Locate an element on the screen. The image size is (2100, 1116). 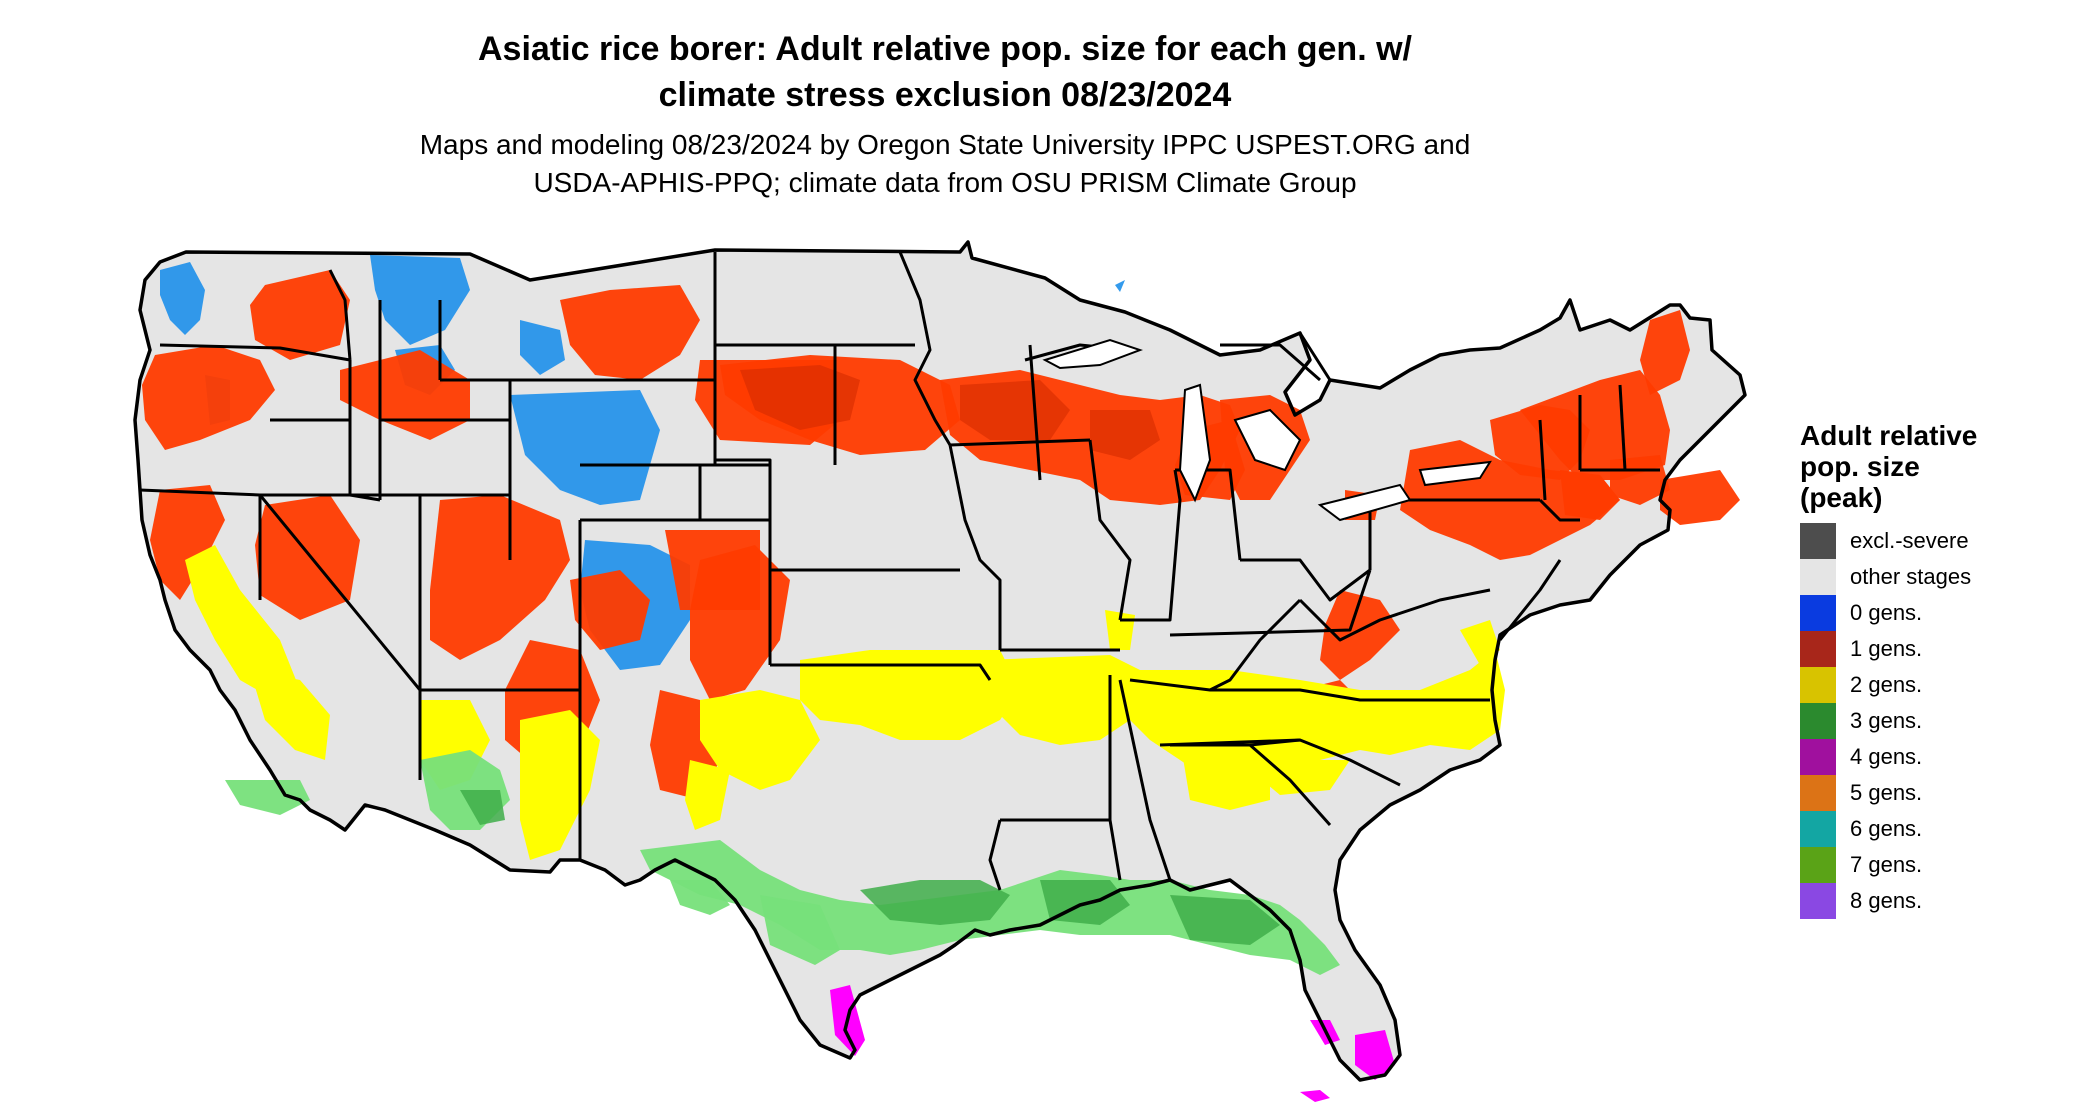
legend-item: other stages is located at coordinates (1888, 577).